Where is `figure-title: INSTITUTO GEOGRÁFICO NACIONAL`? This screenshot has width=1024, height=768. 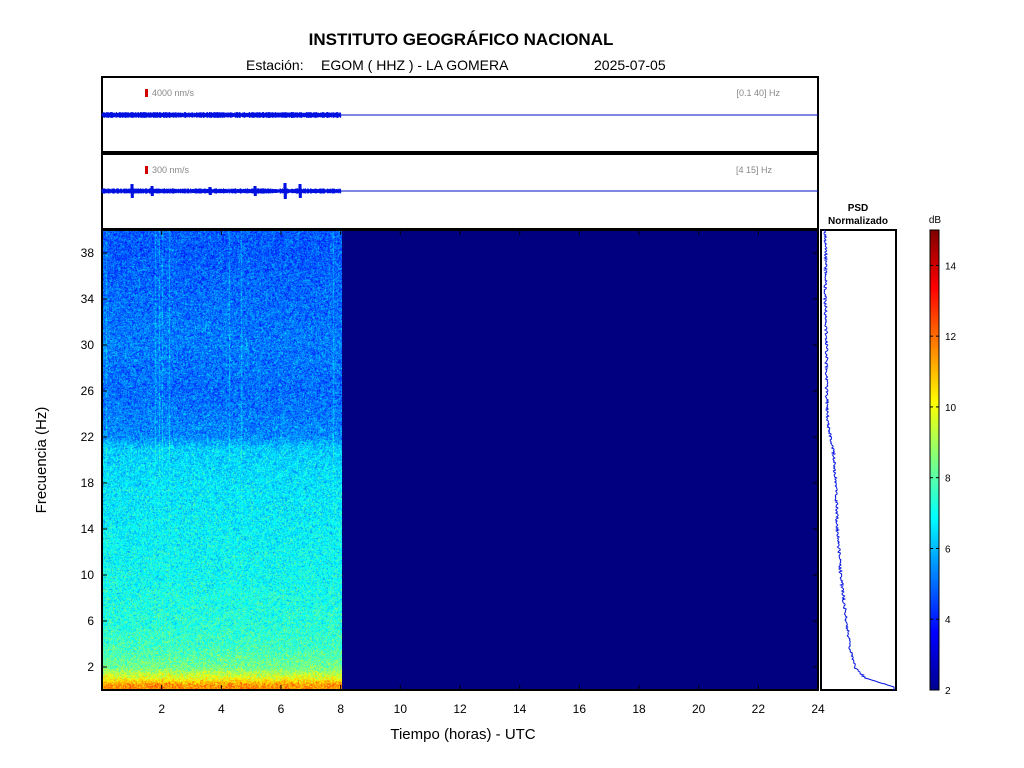 figure-title: INSTITUTO GEOGRÁFICO NACIONAL is located at coordinates (461, 39).